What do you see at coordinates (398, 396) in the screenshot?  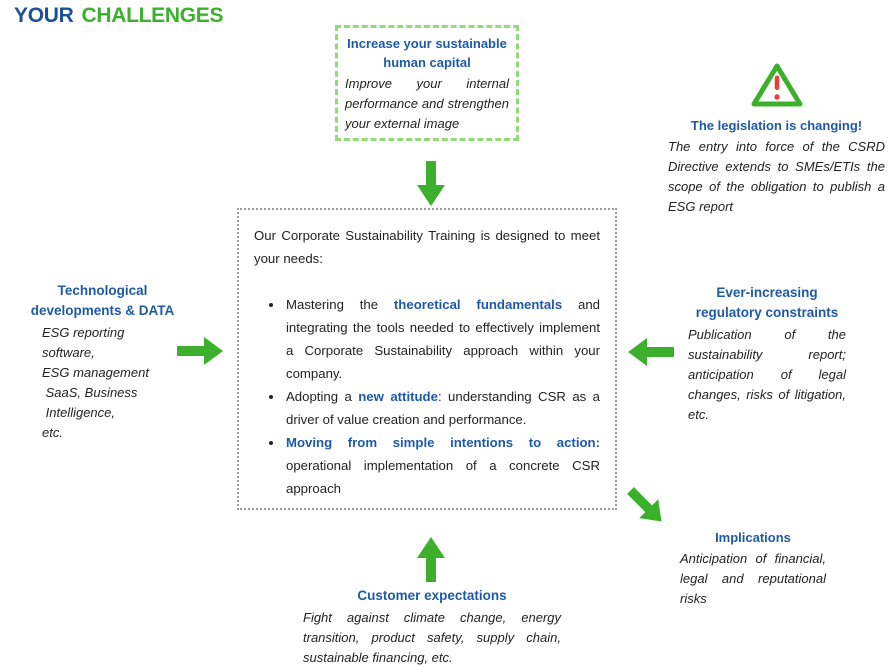 I see `bullet-highlight: new attitude` at bounding box center [398, 396].